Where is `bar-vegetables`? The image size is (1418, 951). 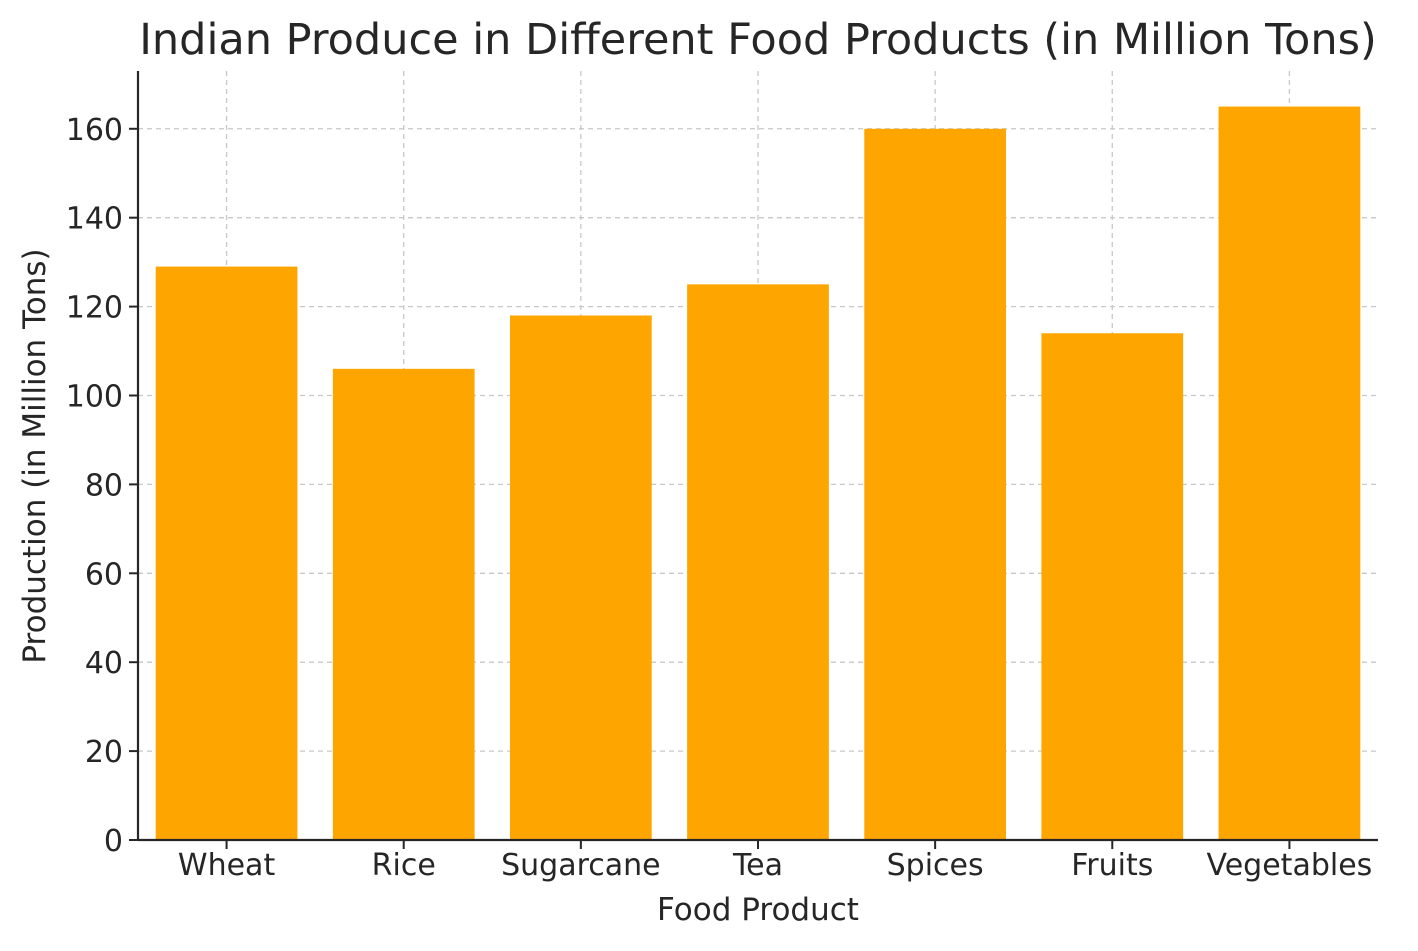
bar-vegetables is located at coordinates (1289, 473).